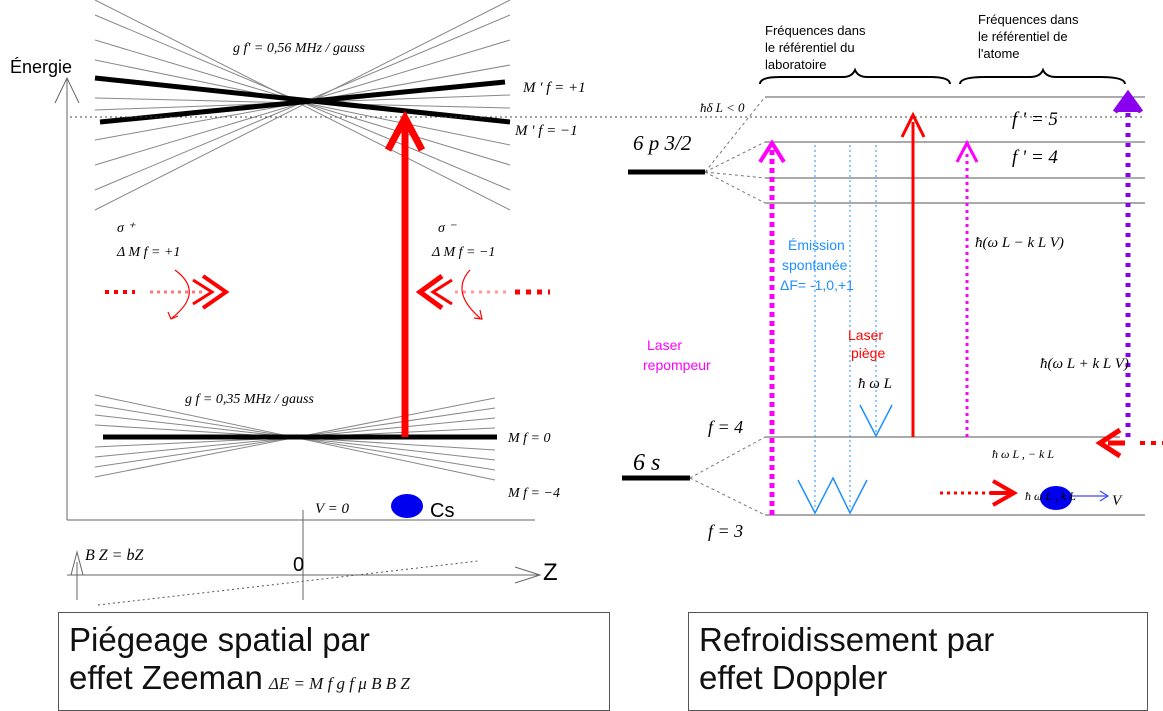 The image size is (1163, 711). Describe the element at coordinates (339, 683) in the screenshot. I see `zeeman-formula: ΔE = M f g f μ B B Z` at that location.